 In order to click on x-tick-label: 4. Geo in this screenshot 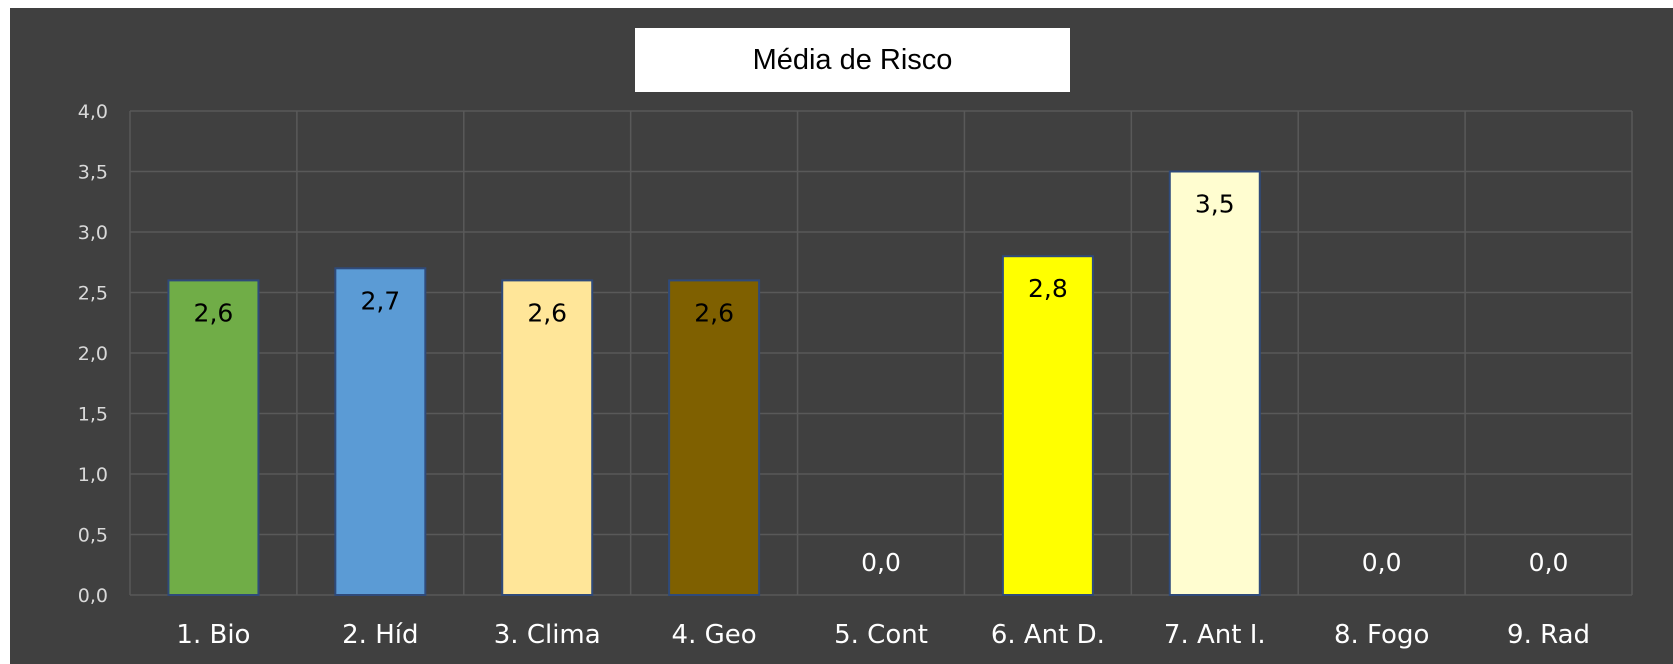, I will do `click(714, 635)`.